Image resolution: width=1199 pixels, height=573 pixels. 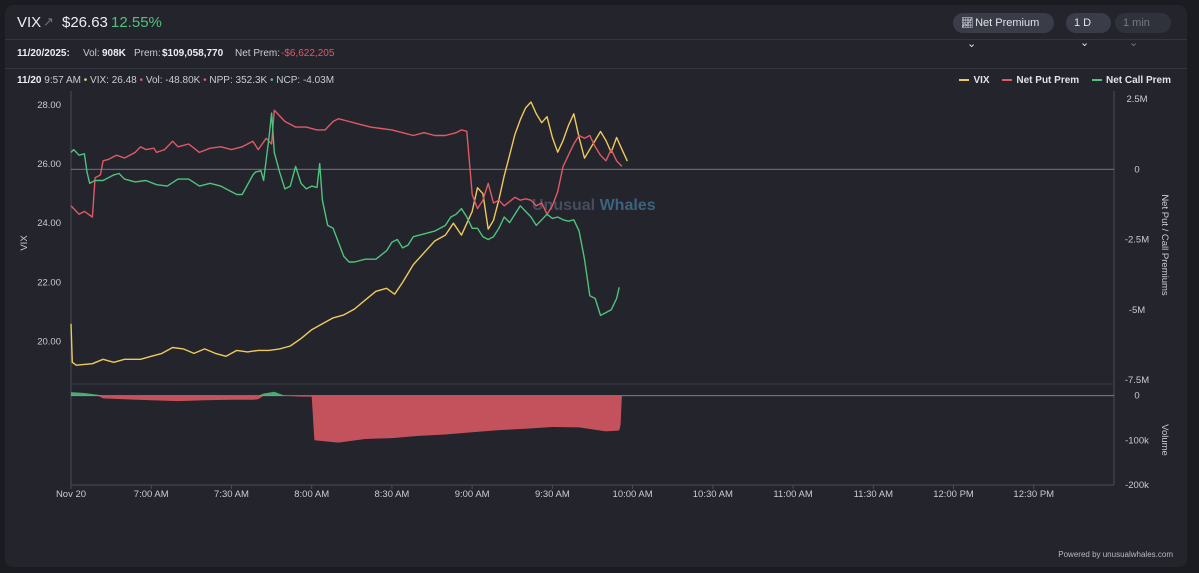 I want to click on summary-date: 11/20/2025:, so click(x=43, y=53).